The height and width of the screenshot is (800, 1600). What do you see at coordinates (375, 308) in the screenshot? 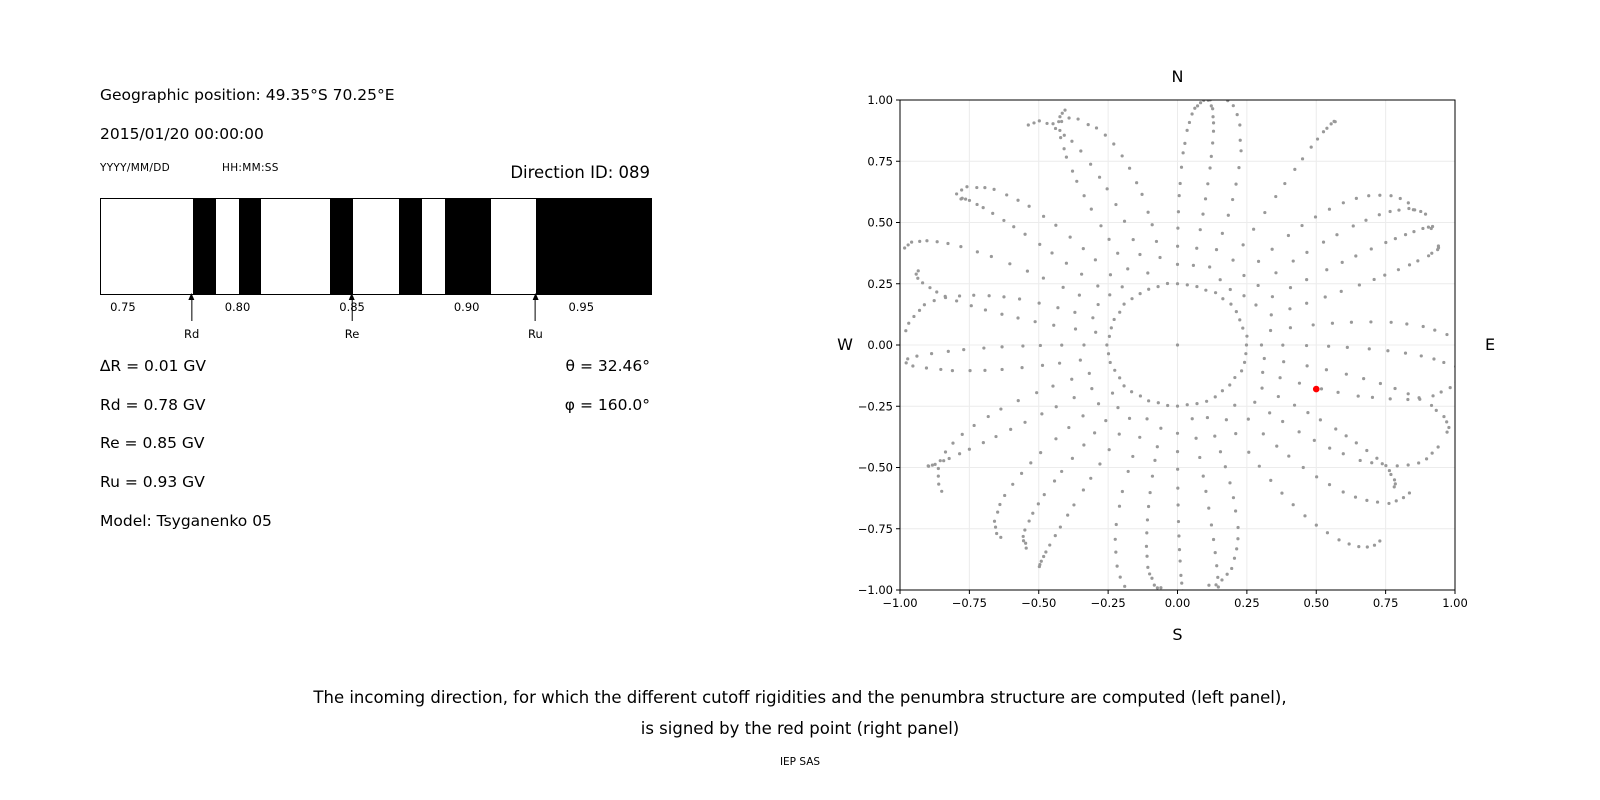
I see `penumbra-x-ticks: 0.750.800.850.900.95` at bounding box center [375, 308].